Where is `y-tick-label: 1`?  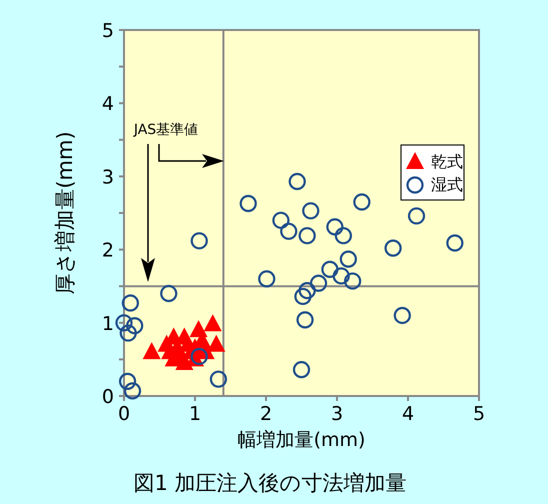
y-tick-label: 1 is located at coordinates (108, 323).